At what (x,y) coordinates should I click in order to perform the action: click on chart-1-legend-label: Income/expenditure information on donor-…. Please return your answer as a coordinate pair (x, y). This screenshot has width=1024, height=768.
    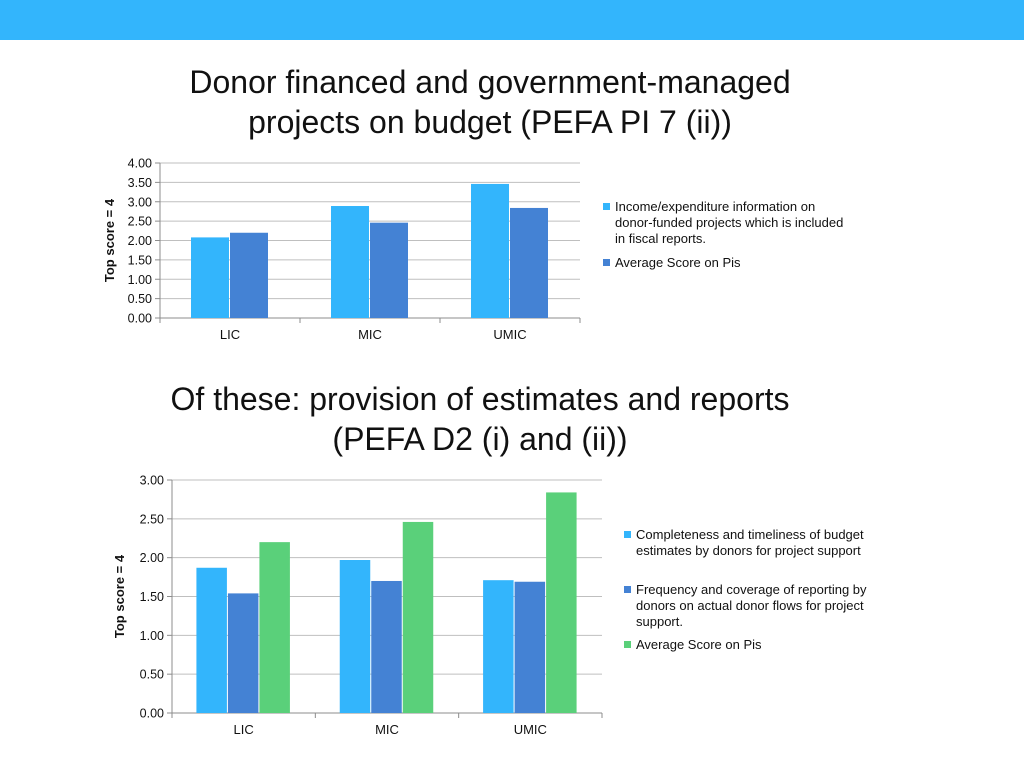
    Looking at the image, I should click on (729, 222).